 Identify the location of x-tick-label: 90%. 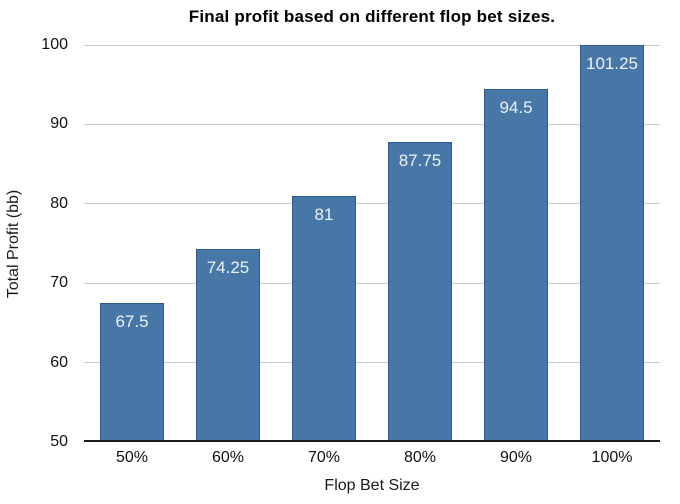
(516, 457).